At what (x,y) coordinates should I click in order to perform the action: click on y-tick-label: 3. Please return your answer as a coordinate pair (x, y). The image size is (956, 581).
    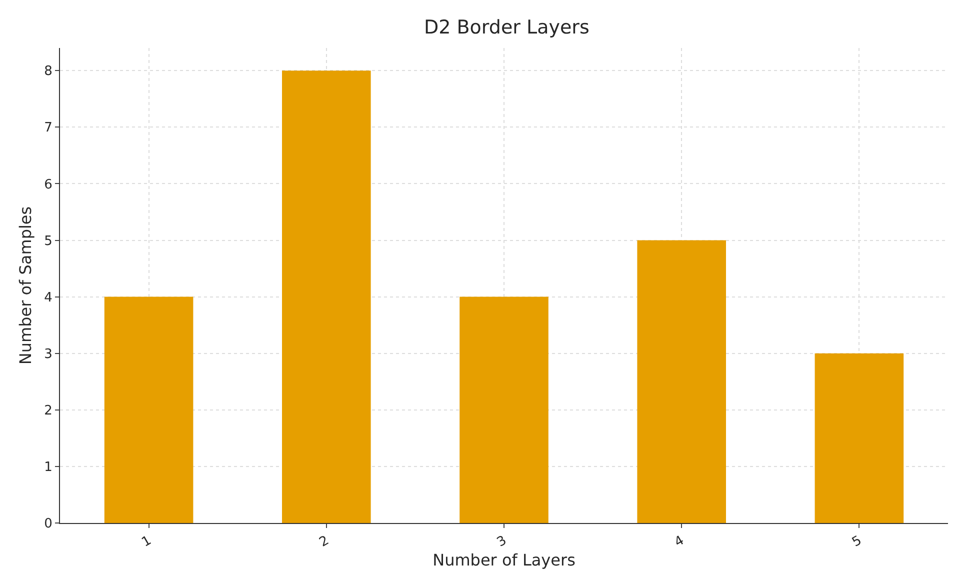
    Looking at the image, I should click on (48, 354).